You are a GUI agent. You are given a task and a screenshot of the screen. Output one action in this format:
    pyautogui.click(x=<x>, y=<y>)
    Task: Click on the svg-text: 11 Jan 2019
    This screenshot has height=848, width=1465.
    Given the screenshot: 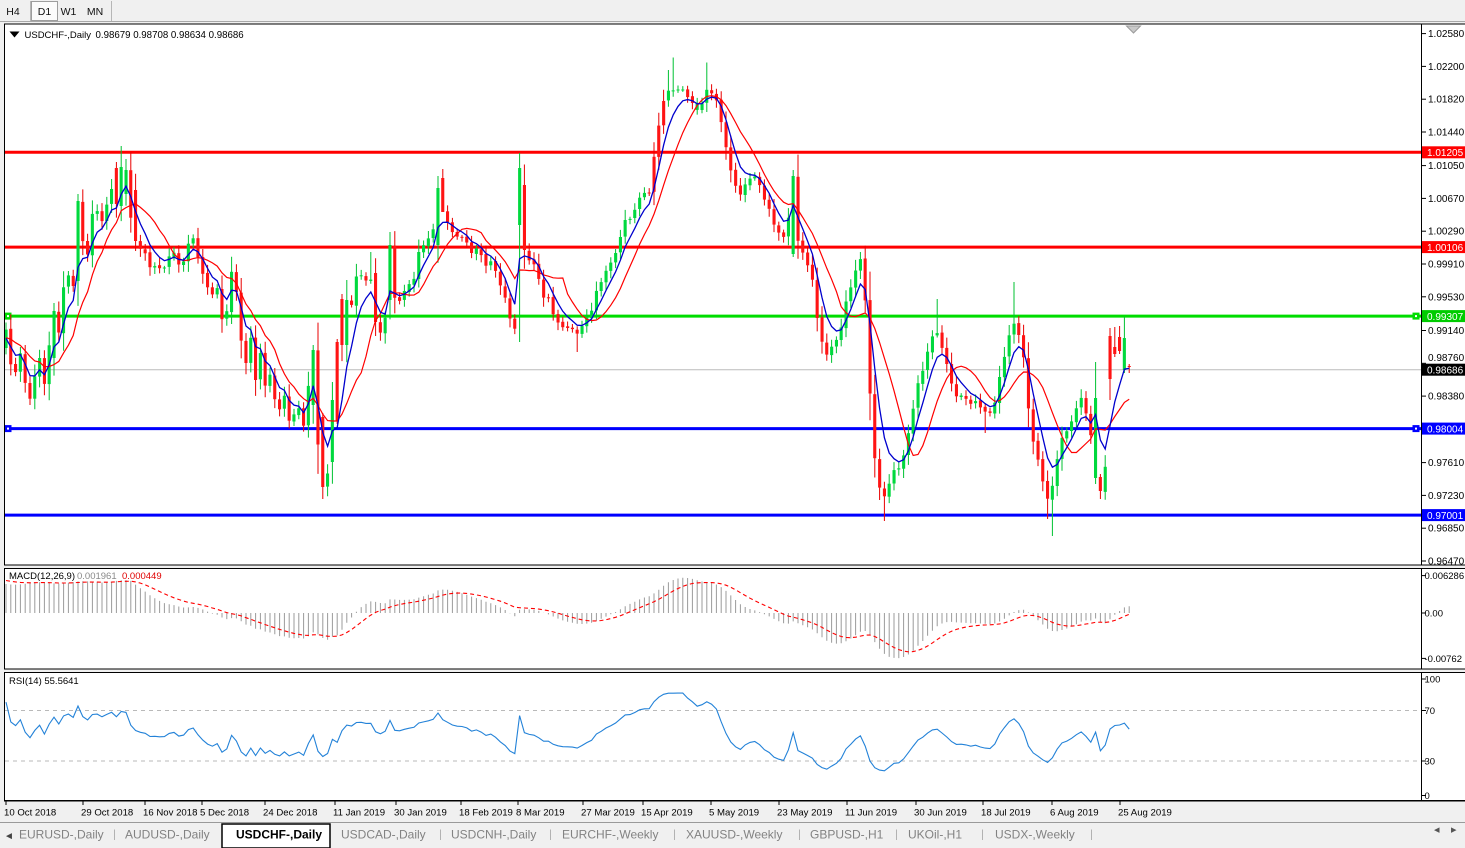 What is the action you would take?
    pyautogui.click(x=359, y=813)
    